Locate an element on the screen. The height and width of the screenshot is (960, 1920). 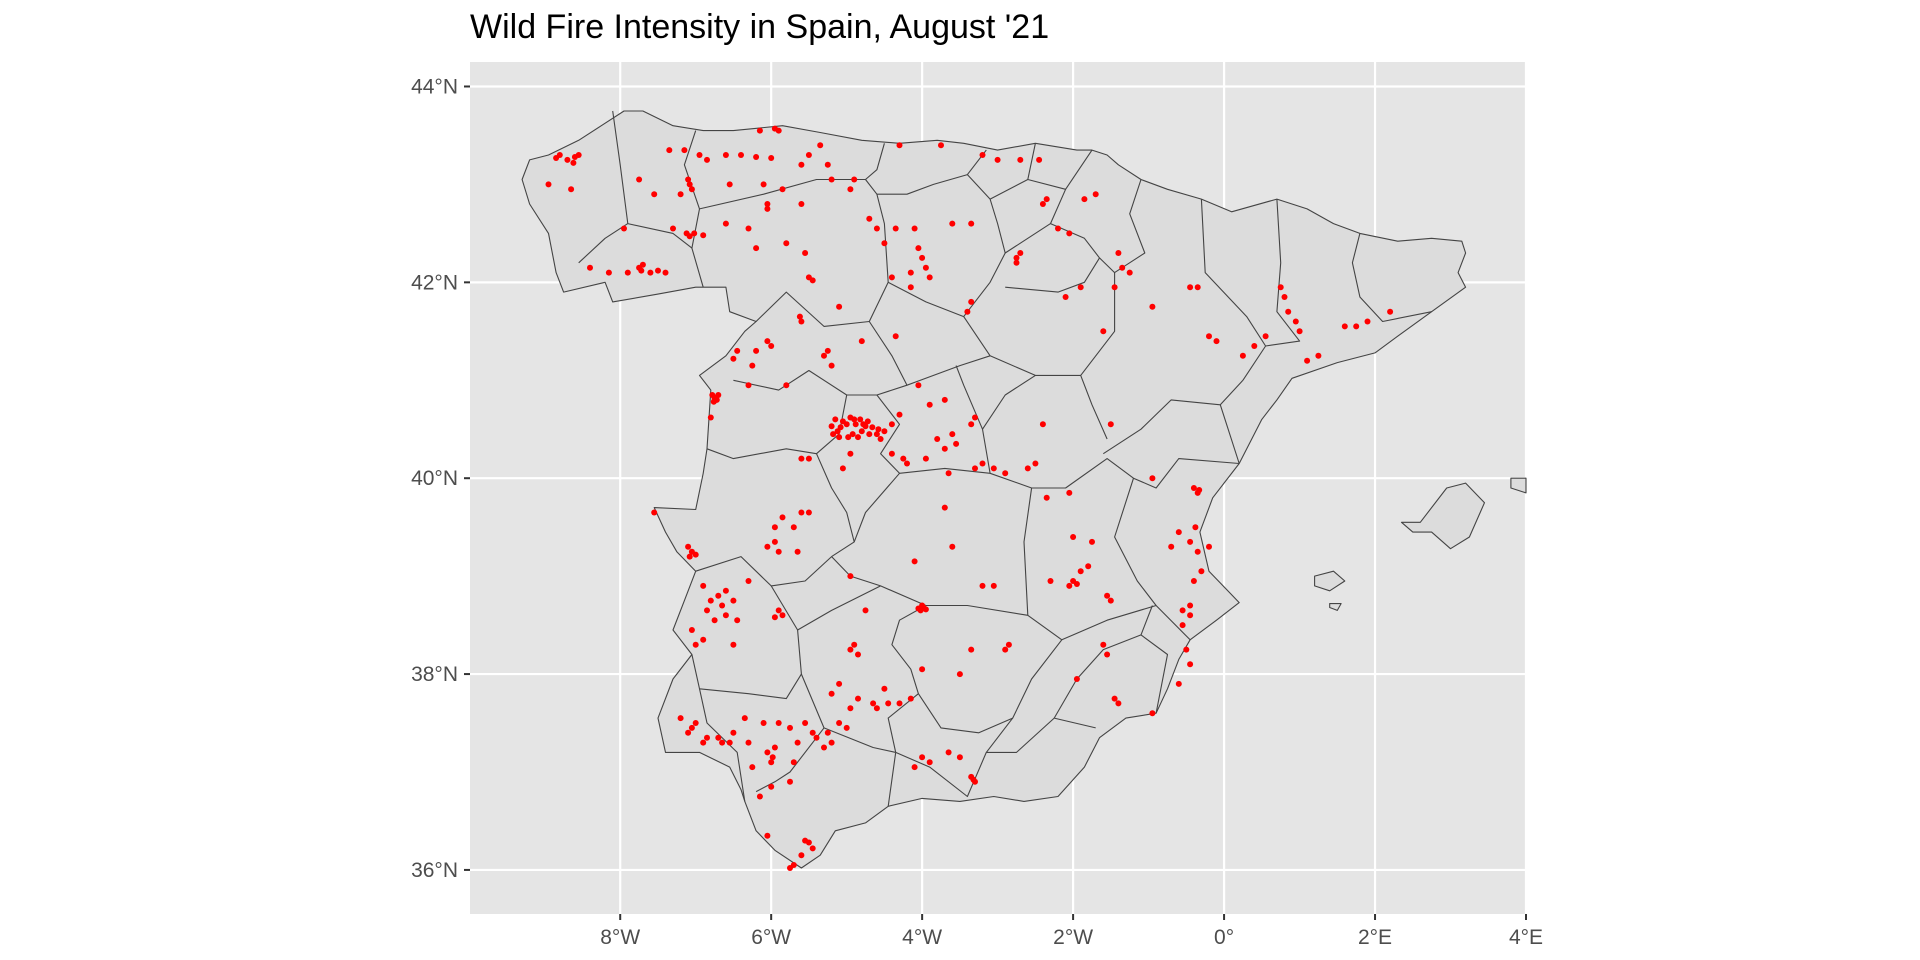
formentera-island is located at coordinates (1335, 607).